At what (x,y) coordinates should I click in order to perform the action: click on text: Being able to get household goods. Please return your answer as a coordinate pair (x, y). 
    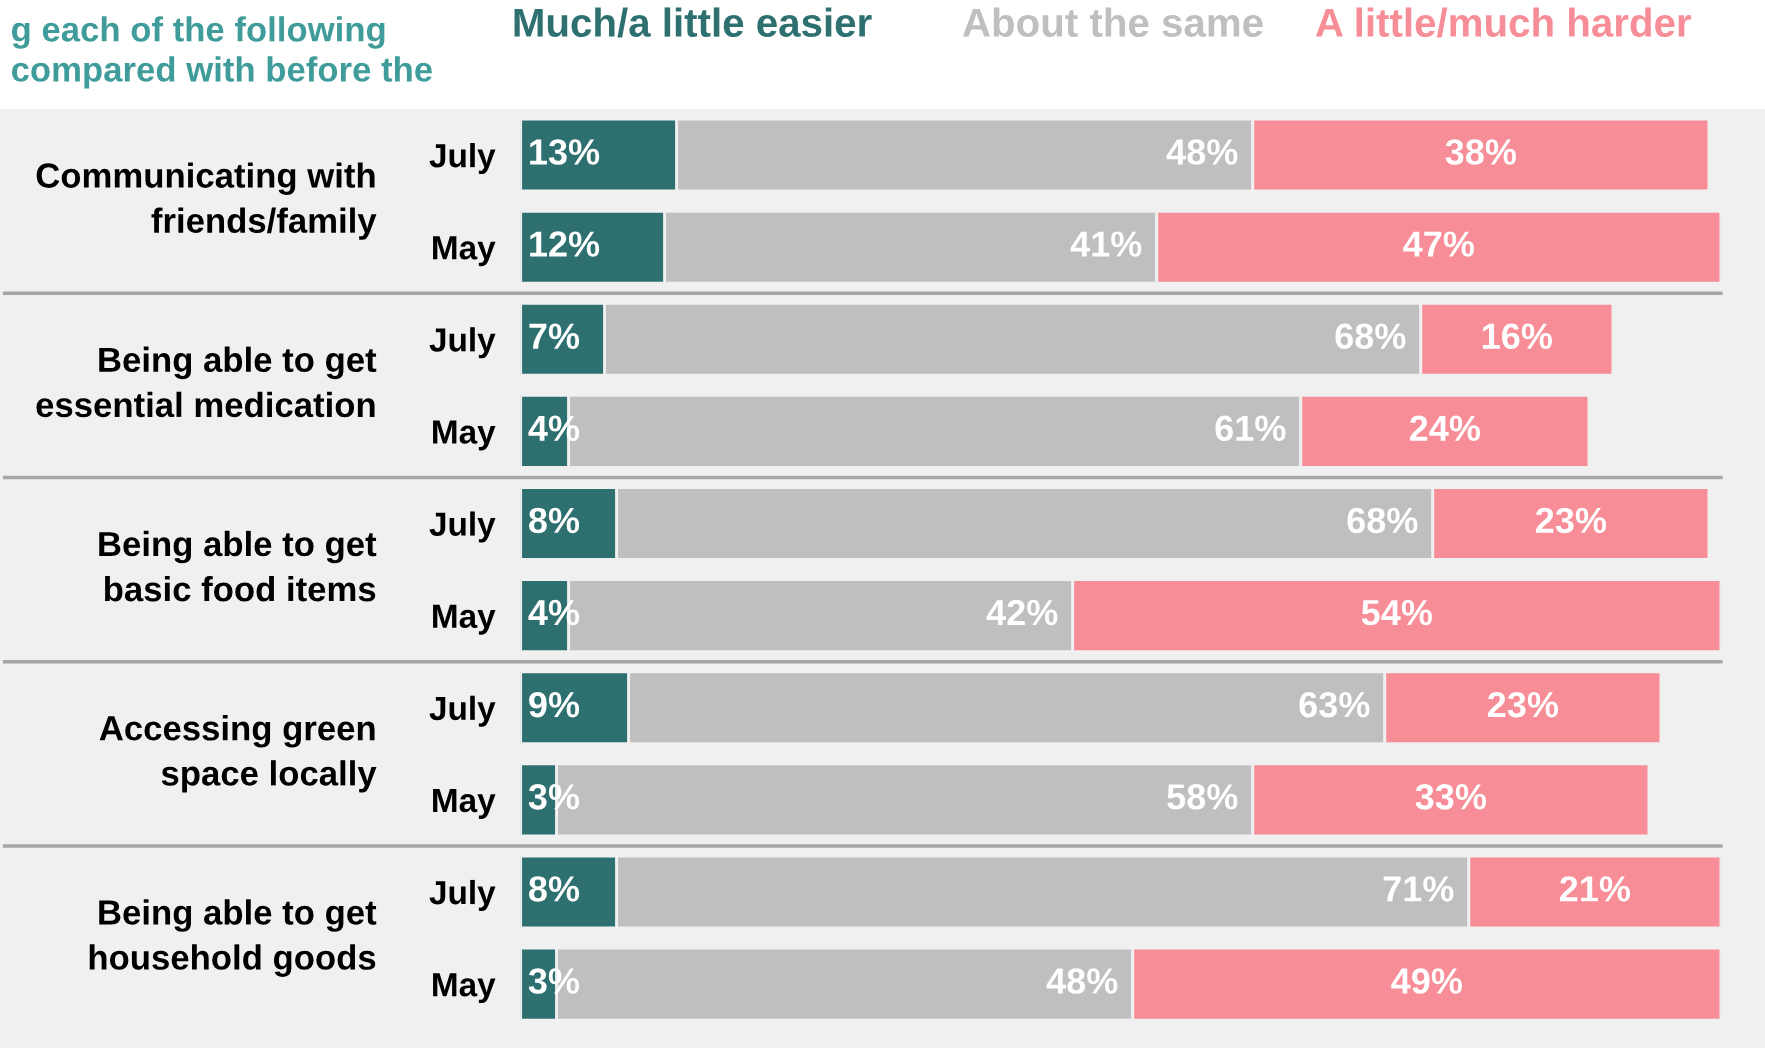
    Looking at the image, I should click on (233, 938).